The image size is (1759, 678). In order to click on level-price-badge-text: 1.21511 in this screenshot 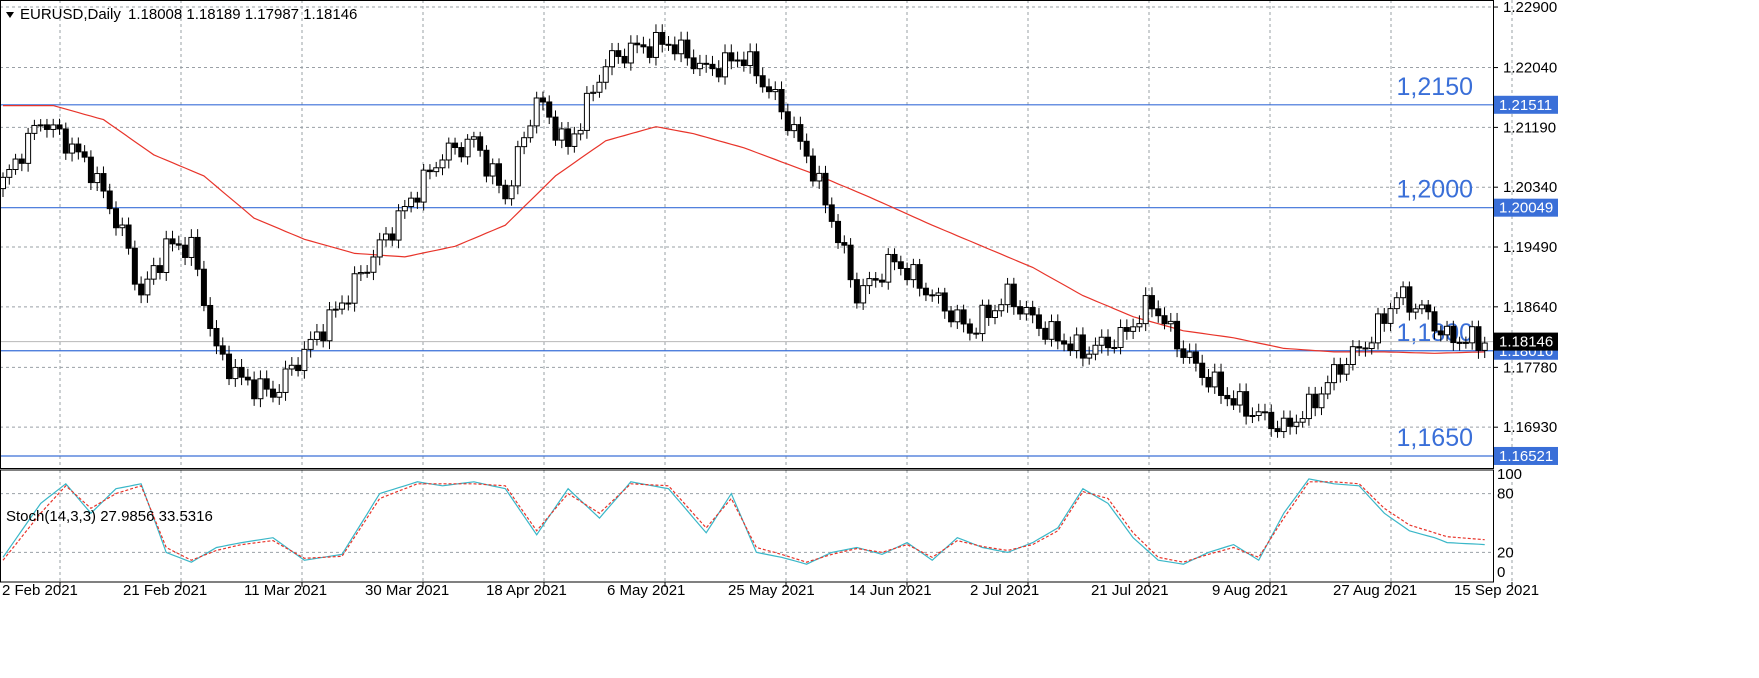, I will do `click(1525, 105)`.